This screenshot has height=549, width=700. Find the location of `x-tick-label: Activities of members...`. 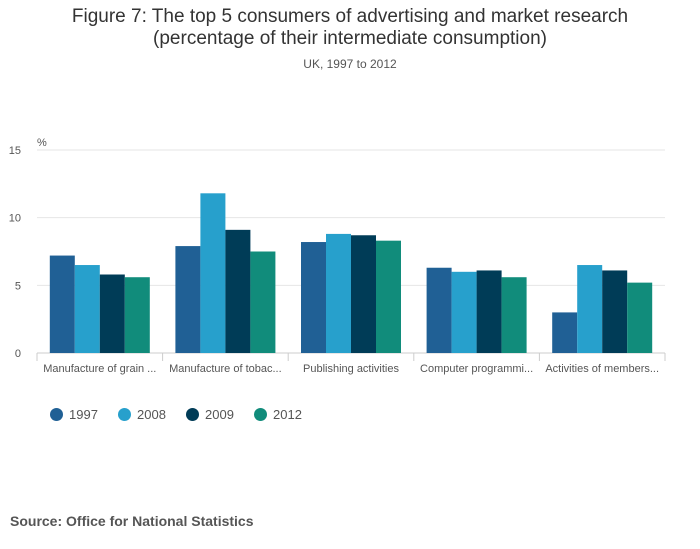

x-tick-label: Activities of members... is located at coordinates (602, 369).